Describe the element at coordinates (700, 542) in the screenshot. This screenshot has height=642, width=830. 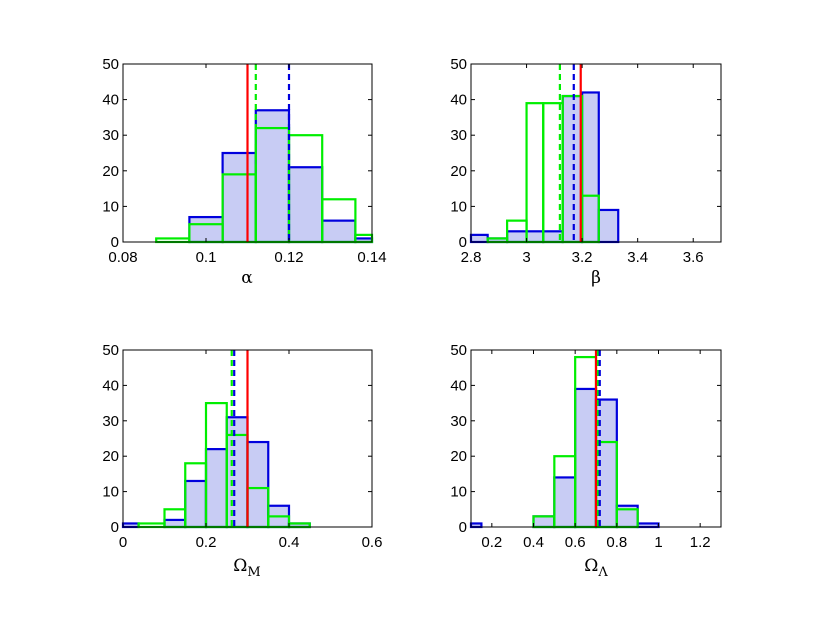
I see `x-tick-label: 1.2` at that location.